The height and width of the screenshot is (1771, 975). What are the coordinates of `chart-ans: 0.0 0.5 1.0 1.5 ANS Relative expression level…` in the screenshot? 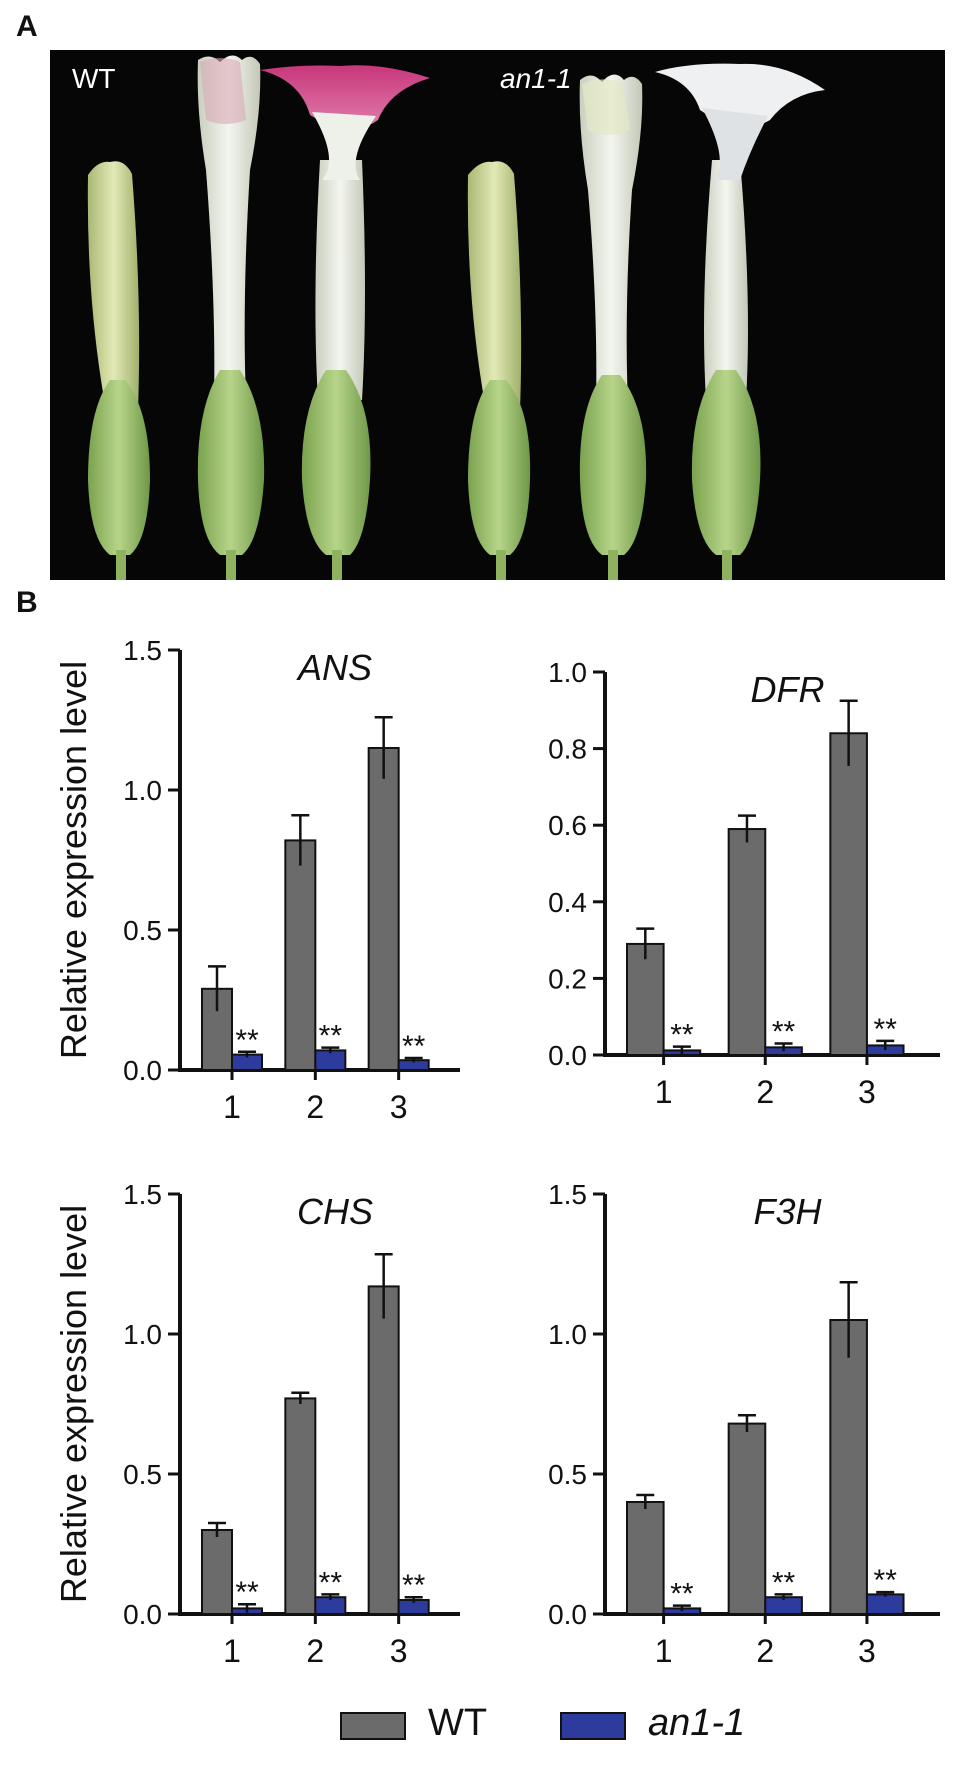 It's located at (256, 882).